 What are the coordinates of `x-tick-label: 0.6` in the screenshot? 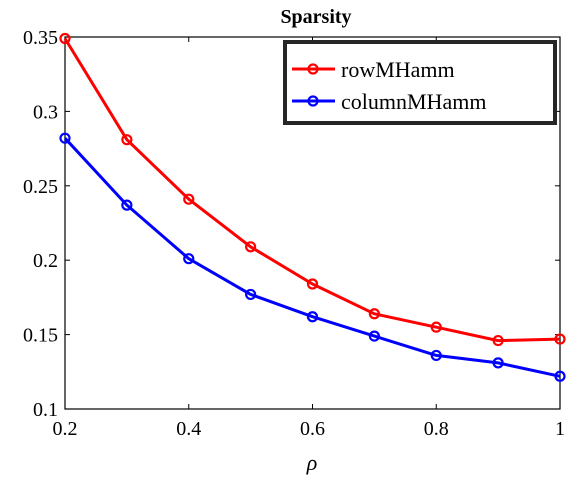 It's located at (312, 429).